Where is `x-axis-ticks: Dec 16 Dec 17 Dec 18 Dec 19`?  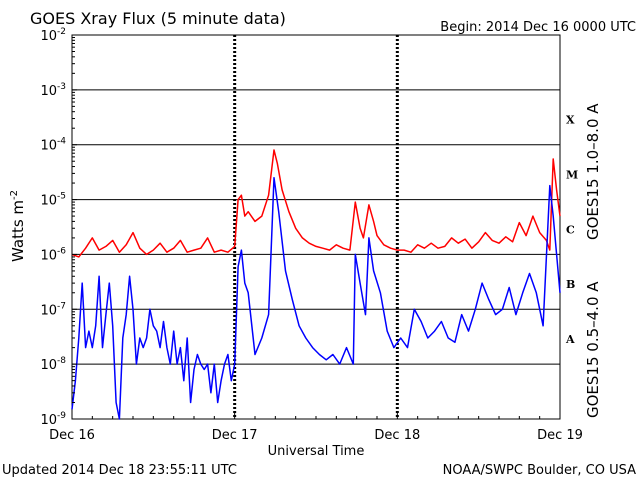
x-axis-ticks: Dec 16 Dec 17 Dec 18 Dec 19 is located at coordinates (316, 428).